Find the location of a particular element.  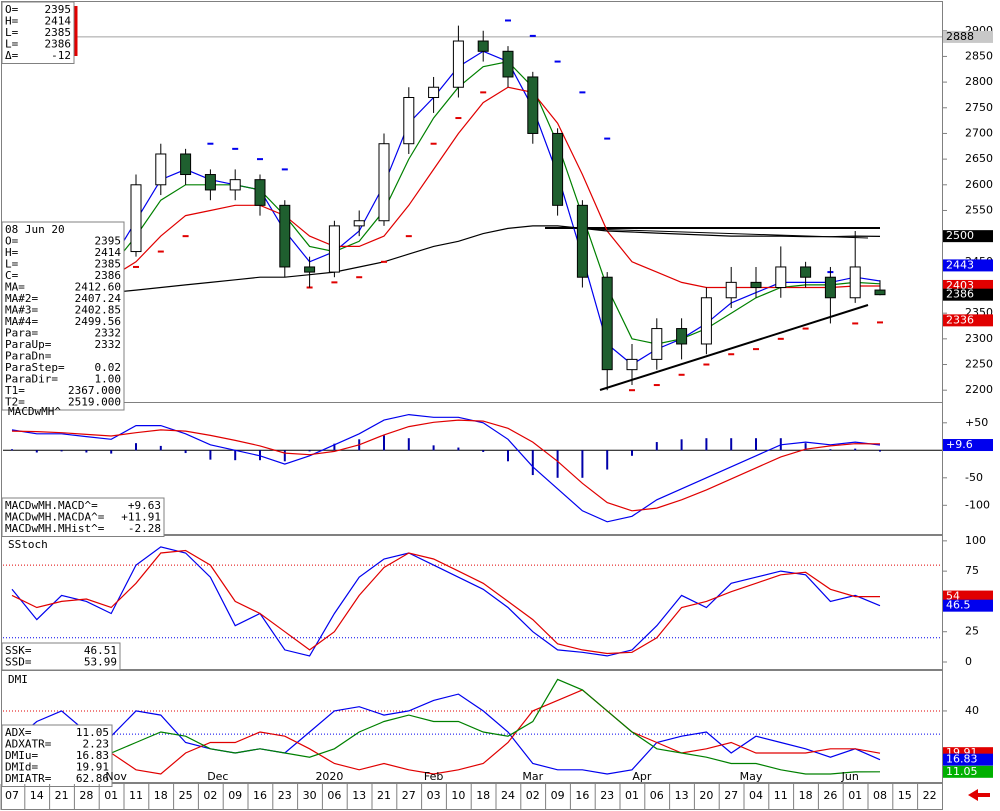

readout-value: 2385 is located at coordinates (108, 264).